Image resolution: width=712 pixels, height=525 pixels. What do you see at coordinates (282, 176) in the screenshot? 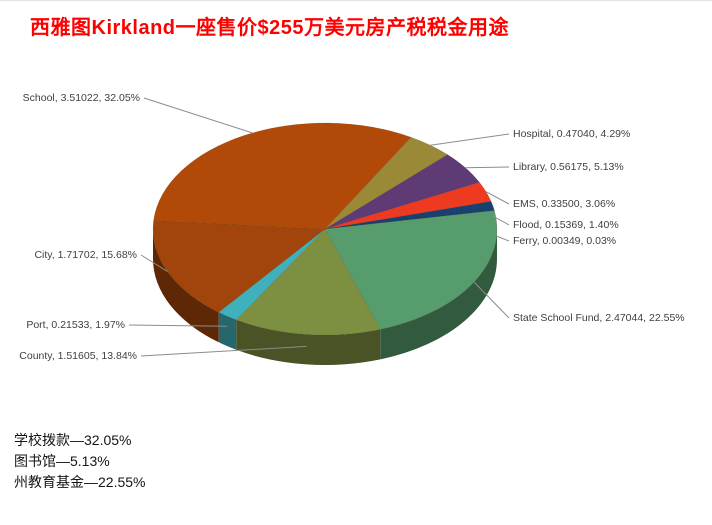
I see `pie-slice-school` at bounding box center [282, 176].